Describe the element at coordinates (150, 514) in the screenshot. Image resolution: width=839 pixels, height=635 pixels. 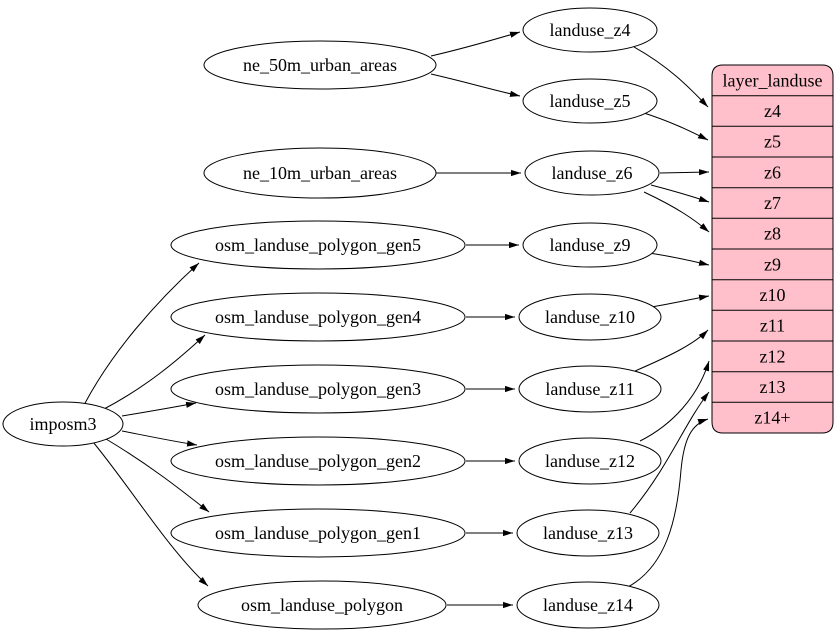
I see `edge-imposm3-to-osm-landuse-polygon` at that location.